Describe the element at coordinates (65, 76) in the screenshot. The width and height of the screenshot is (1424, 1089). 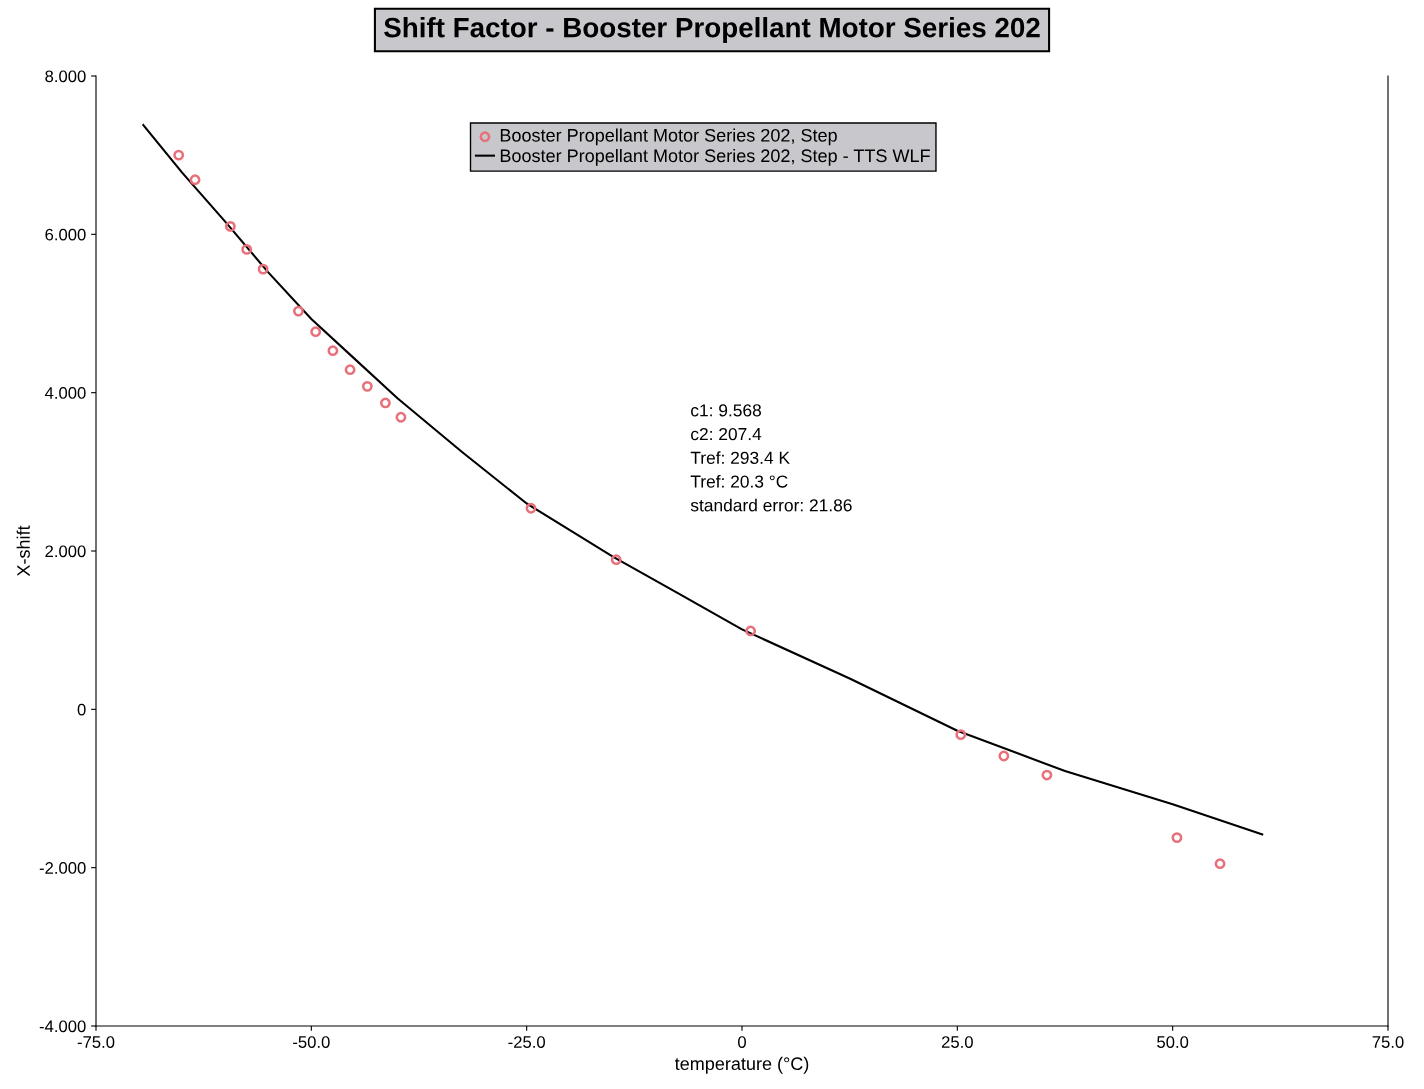
I see `y-tick-label: 8.000` at that location.